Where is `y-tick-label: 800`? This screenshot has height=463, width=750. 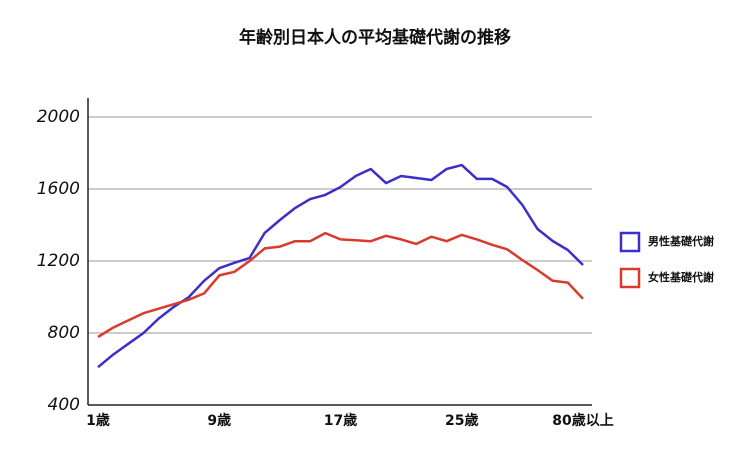
y-tick-label: 800 is located at coordinates (64, 333).